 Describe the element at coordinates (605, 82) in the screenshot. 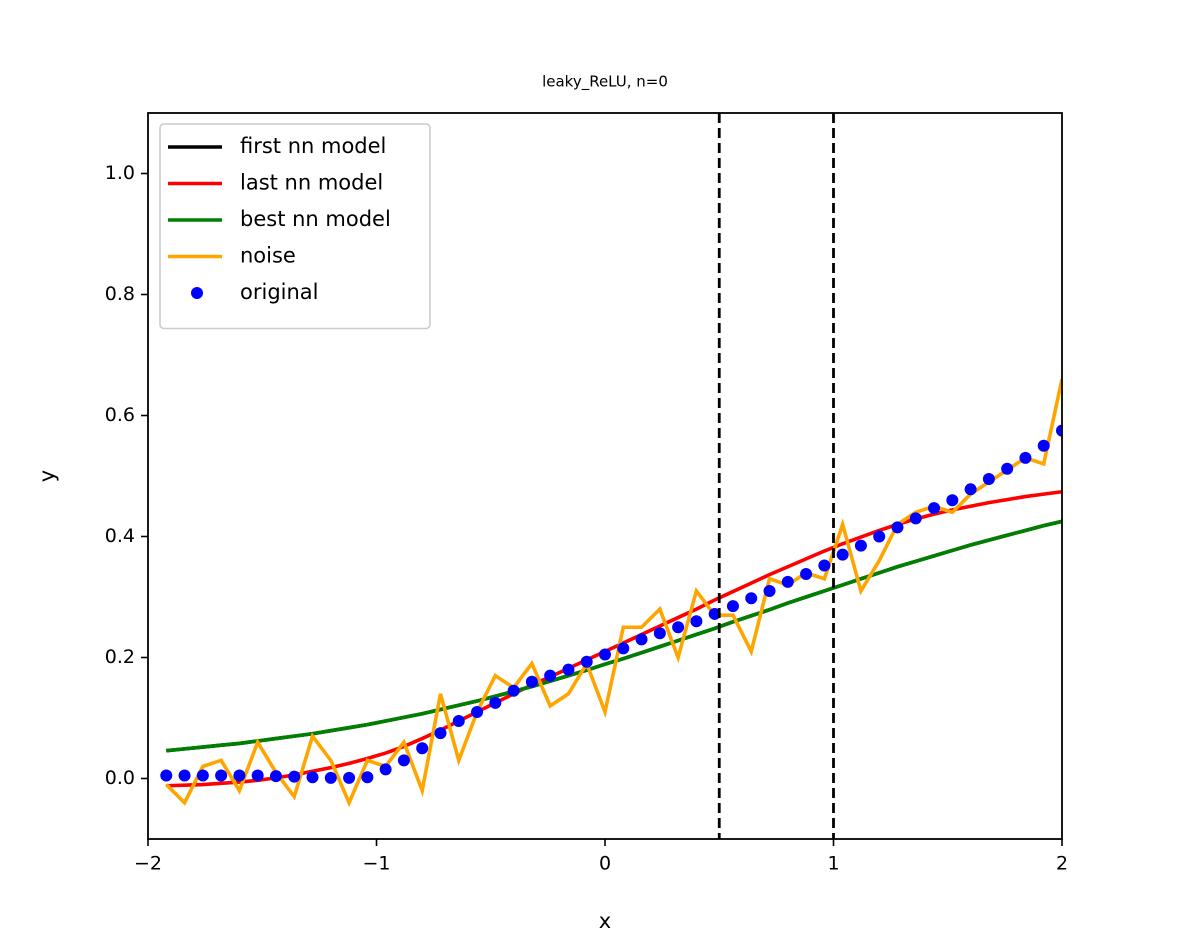

I see `chart-title: leaky_ReLU, n=0` at that location.